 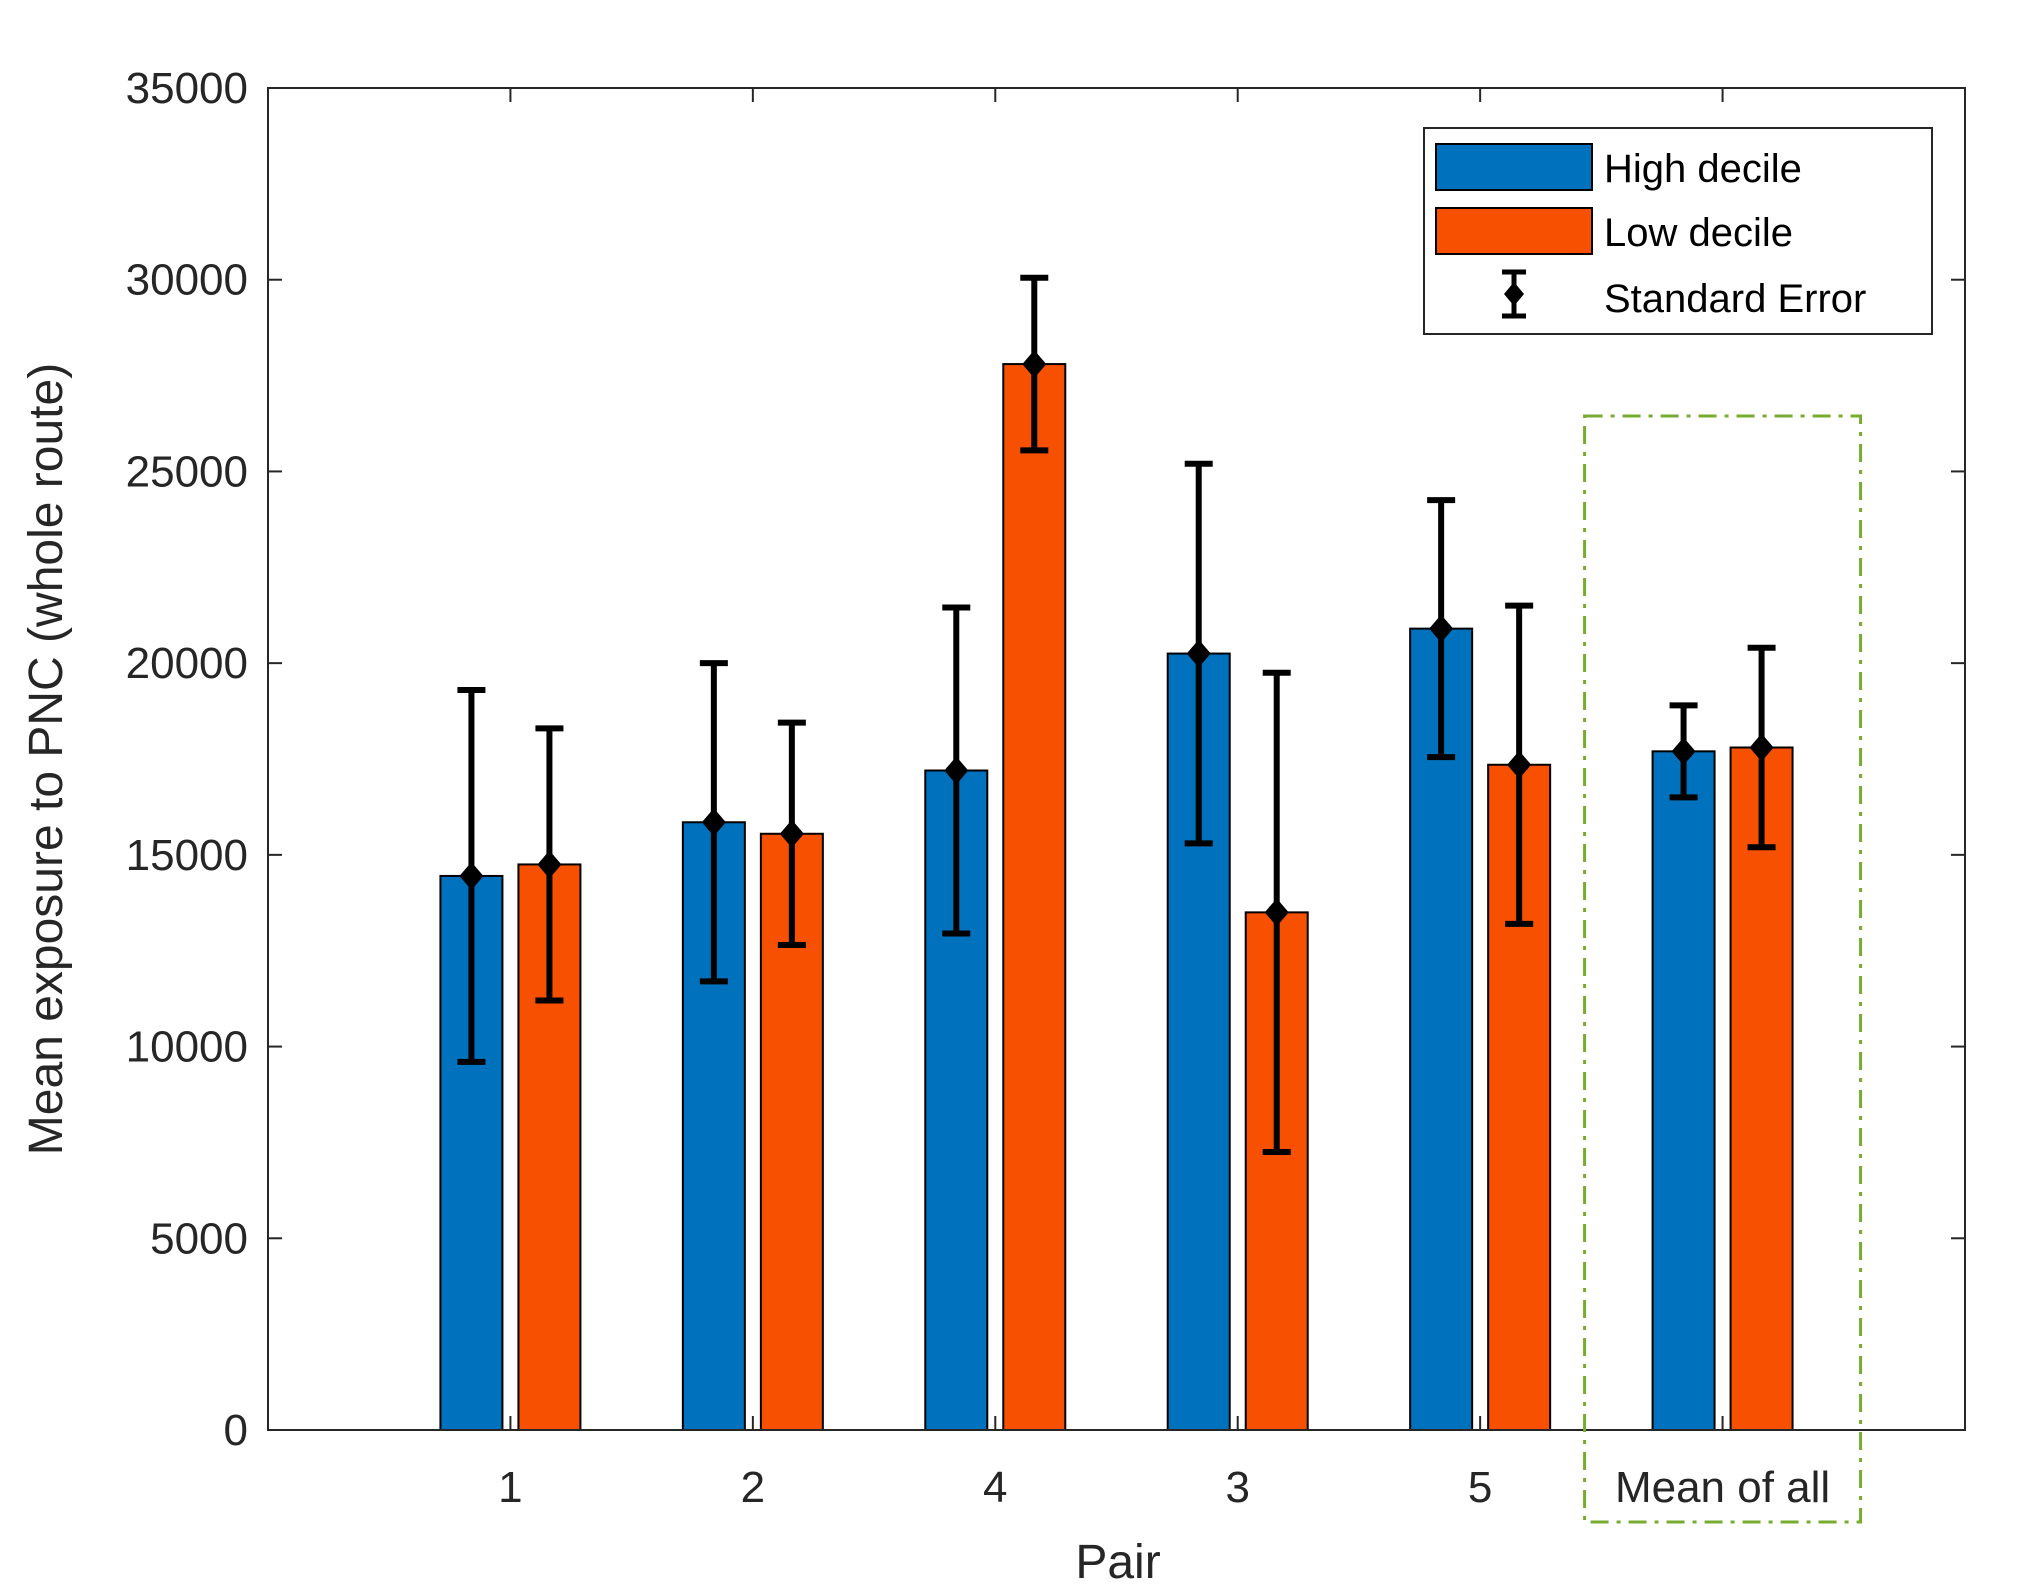 What do you see at coordinates (1164, 1487) in the screenshot?
I see `x-tick-labels: 1 2 4 3 5 Mean of all` at bounding box center [1164, 1487].